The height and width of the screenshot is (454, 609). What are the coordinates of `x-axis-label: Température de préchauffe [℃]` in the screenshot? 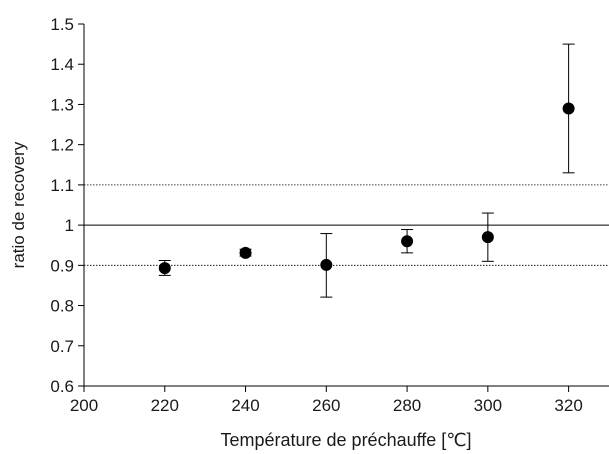 It's located at (345, 440).